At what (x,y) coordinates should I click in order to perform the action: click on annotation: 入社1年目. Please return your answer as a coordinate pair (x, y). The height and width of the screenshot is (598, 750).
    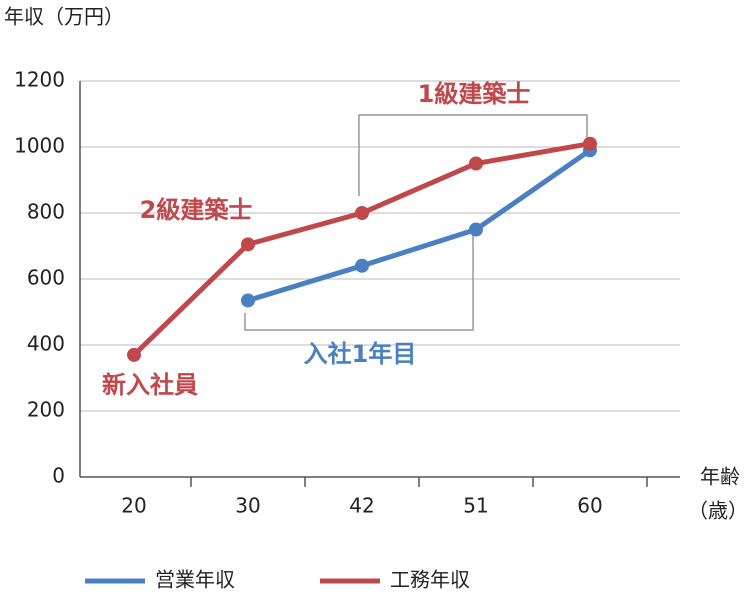
    Looking at the image, I should click on (360, 354).